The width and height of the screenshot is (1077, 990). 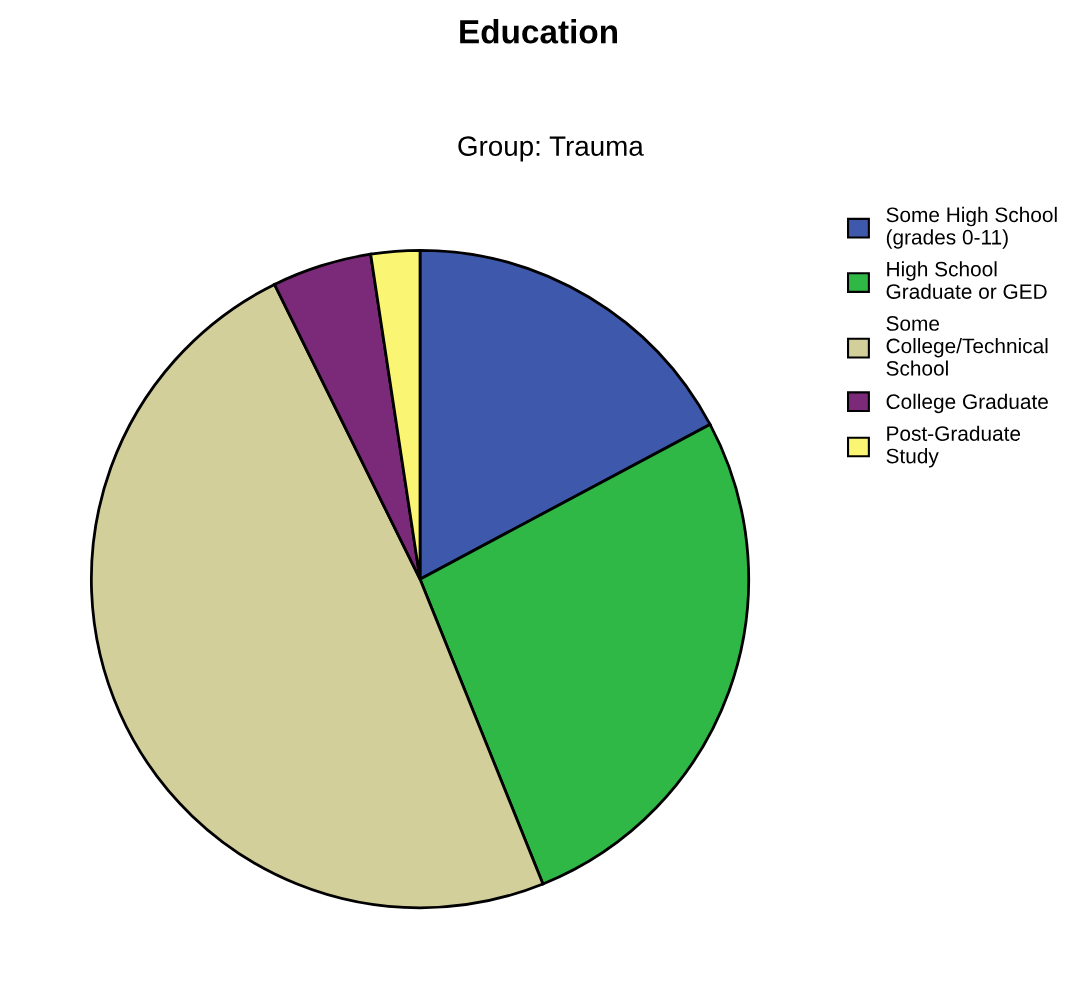 I want to click on legend-label: Some High School (grades 0-11), so click(x=971, y=227).